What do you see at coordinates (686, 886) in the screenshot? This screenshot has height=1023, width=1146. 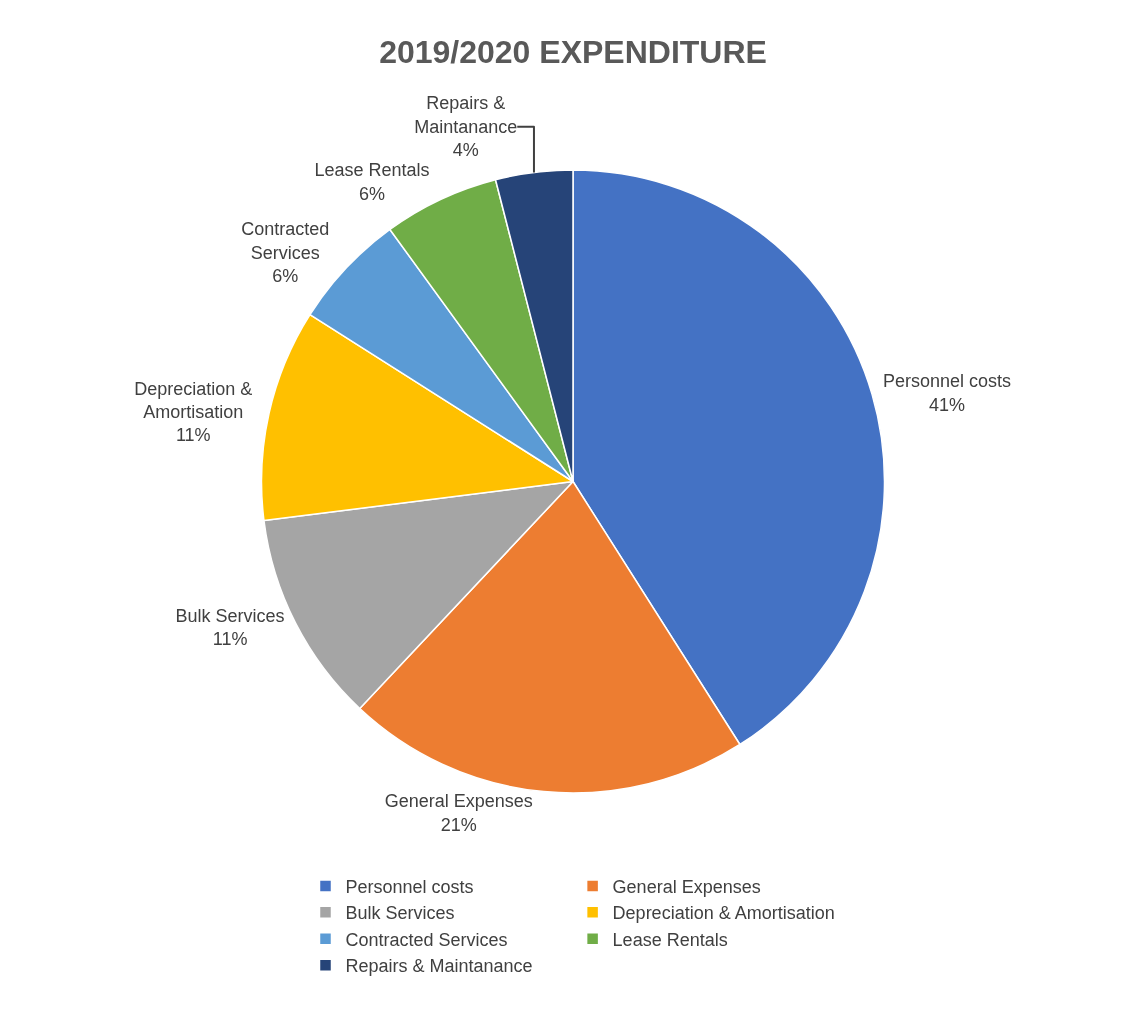 I see `legend-label: General Expenses` at bounding box center [686, 886].